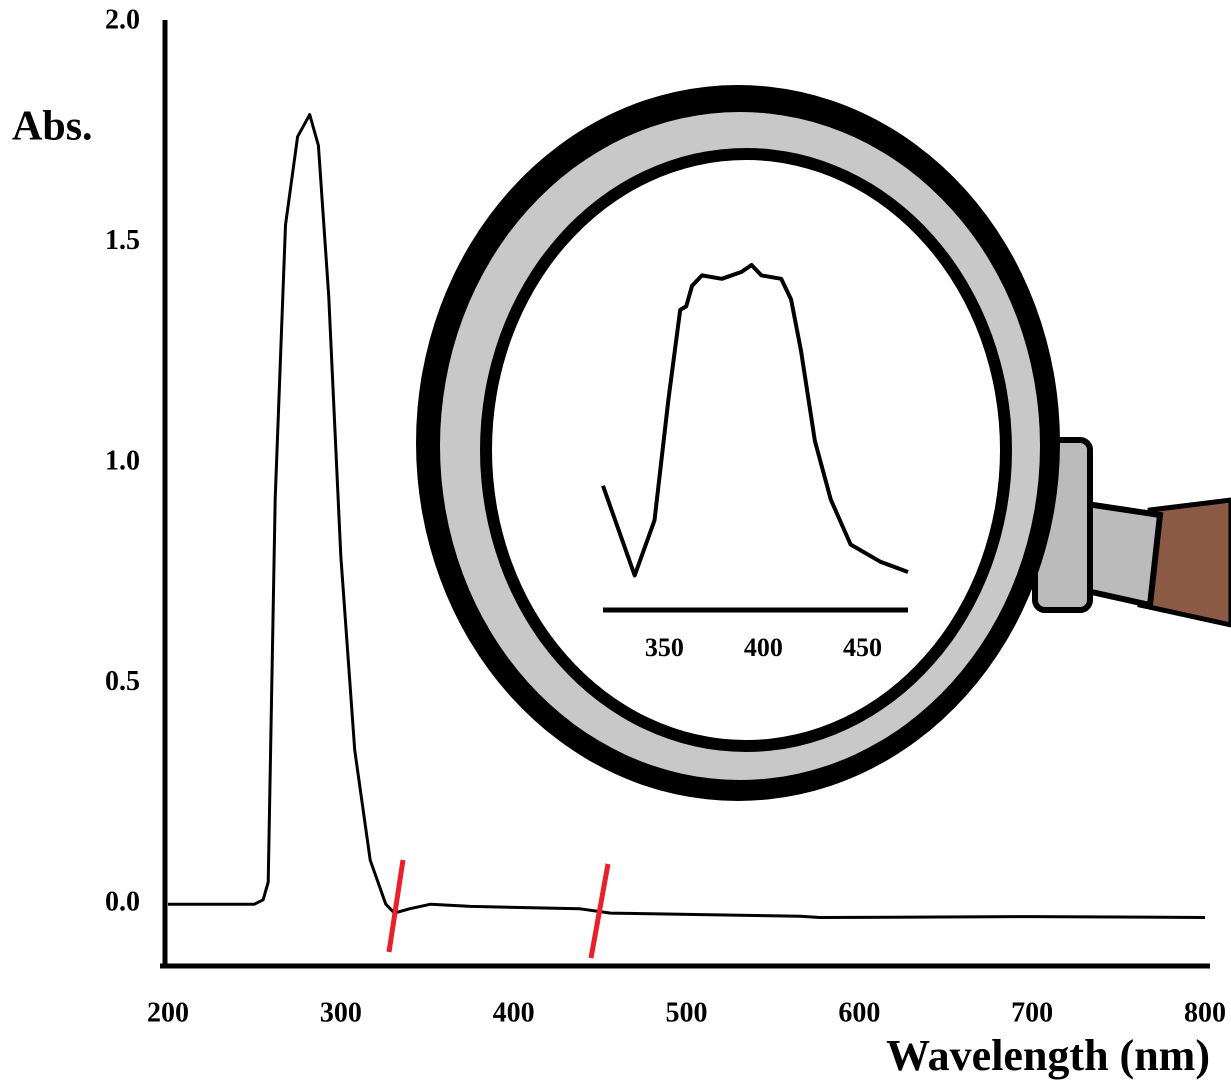 The height and width of the screenshot is (1090, 1231). I want to click on y-tick-label: 1.5, so click(122, 240).